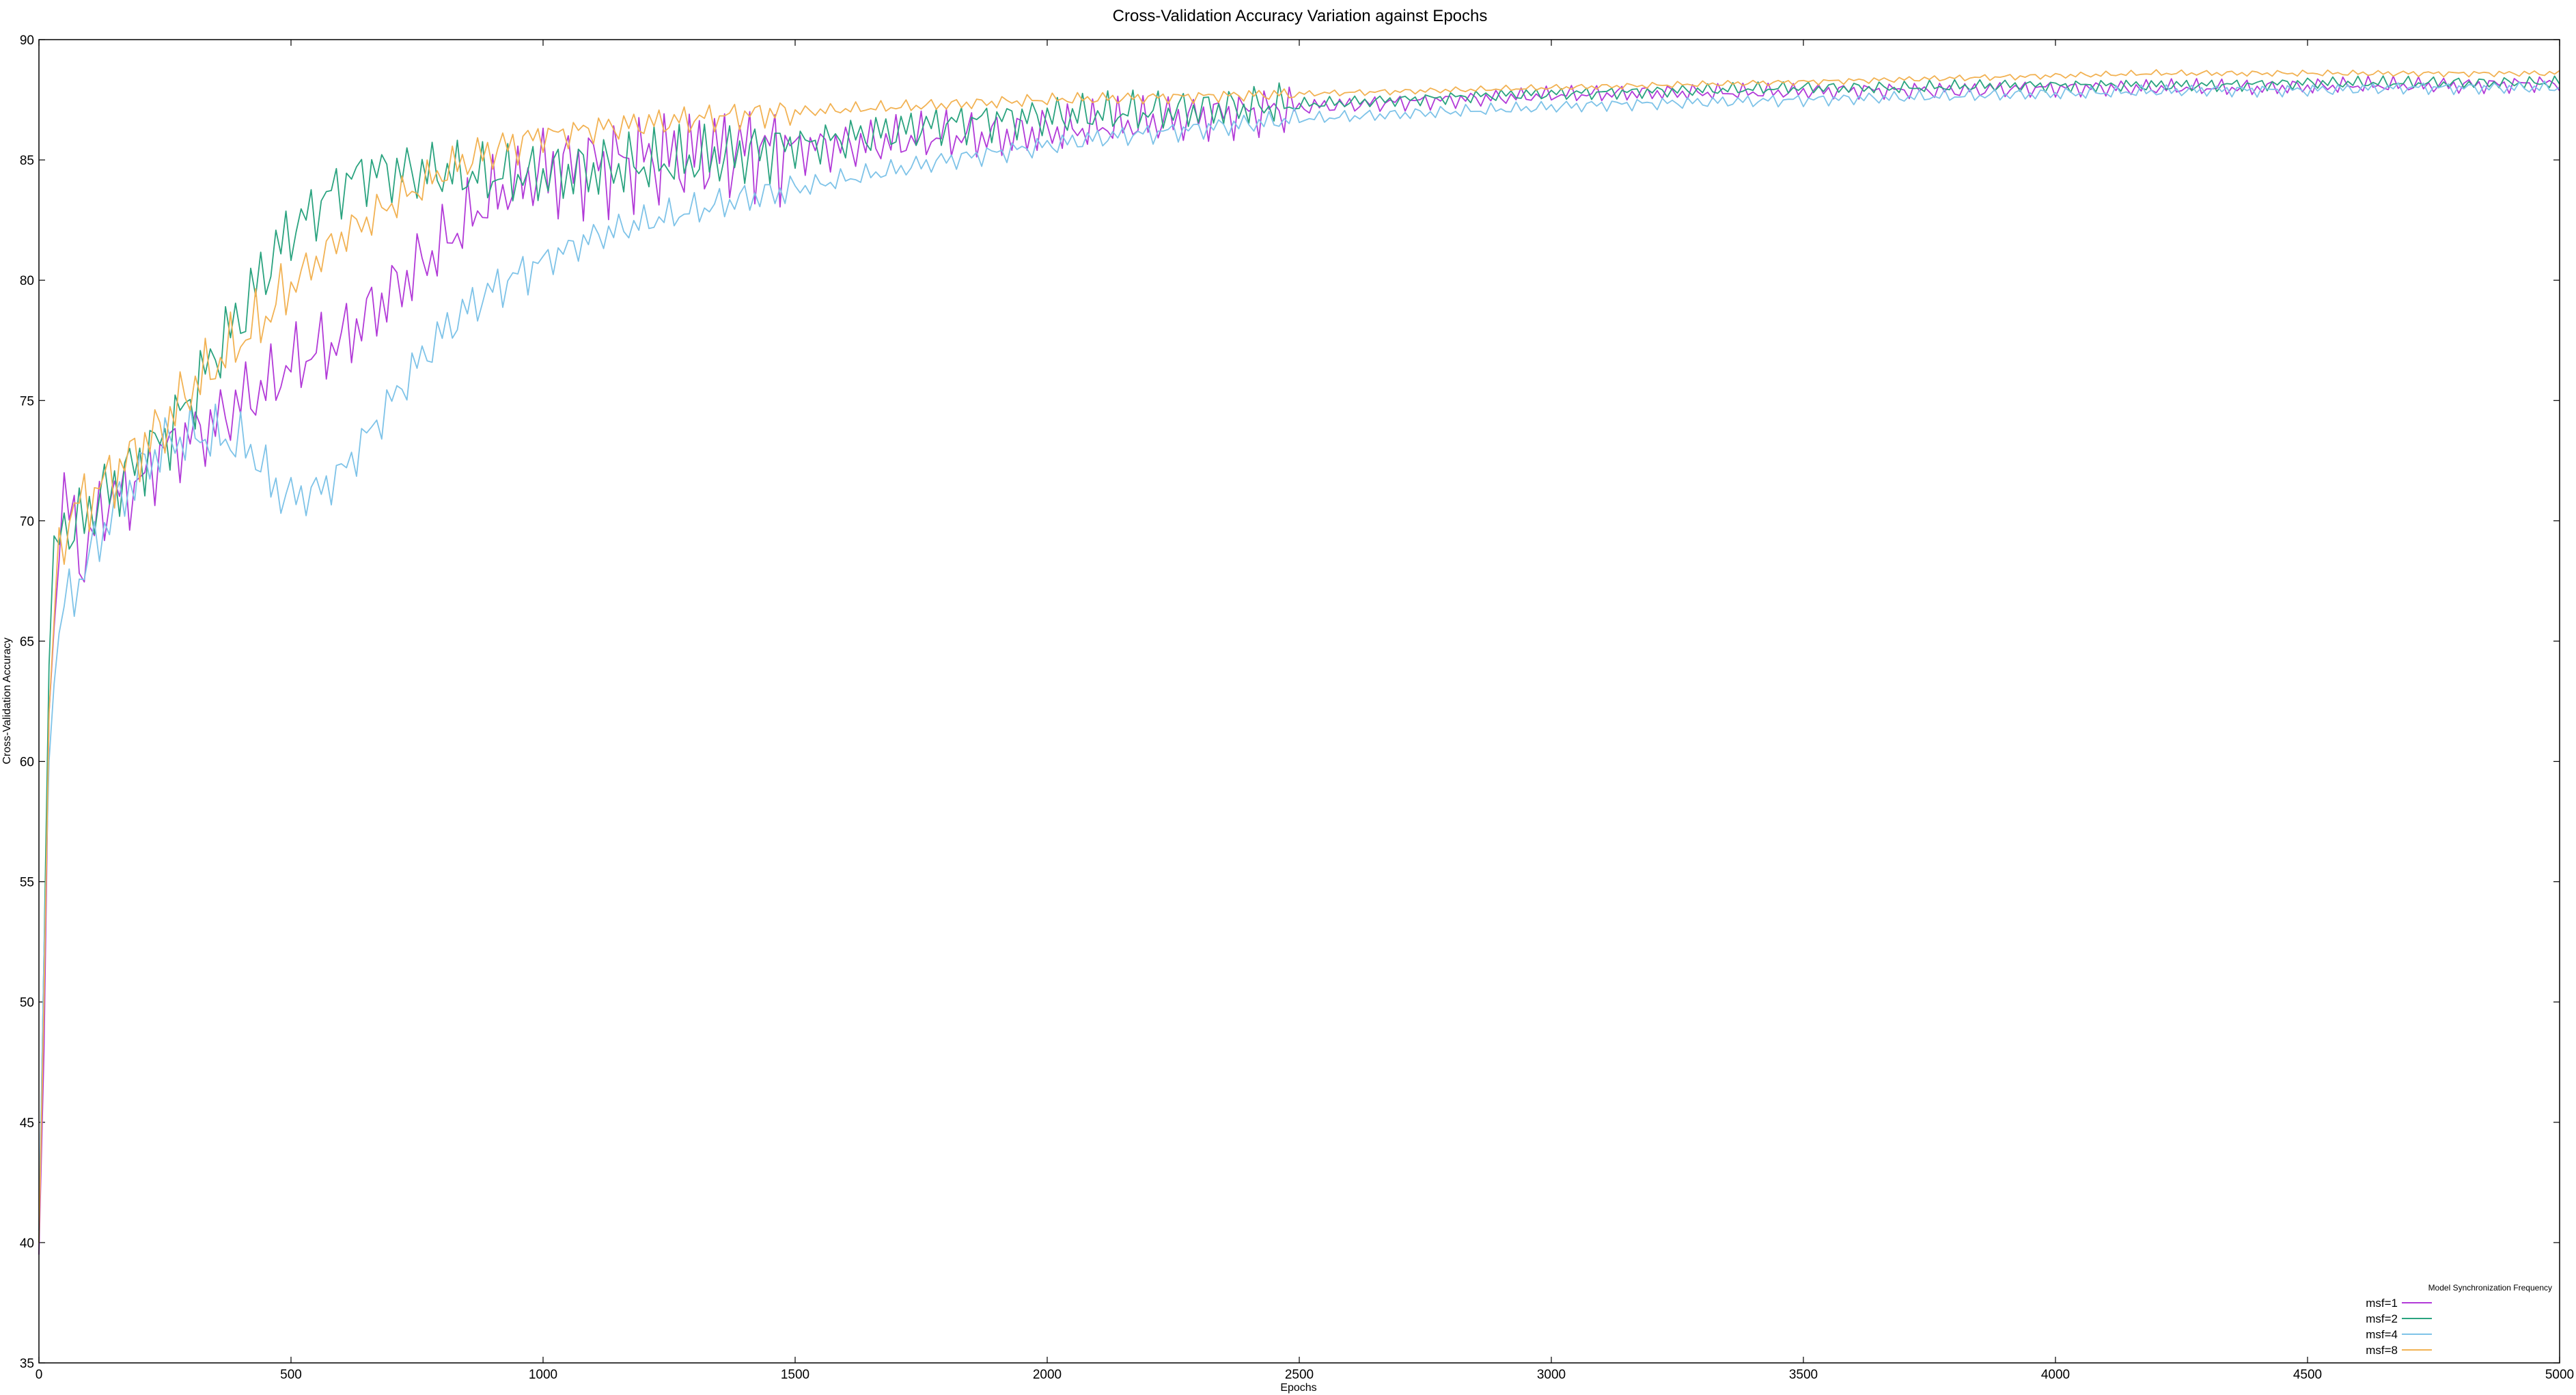 The width and height of the screenshot is (2576, 1395). What do you see at coordinates (2399, 1334) in the screenshot?
I see `legend-entry: msf=4` at bounding box center [2399, 1334].